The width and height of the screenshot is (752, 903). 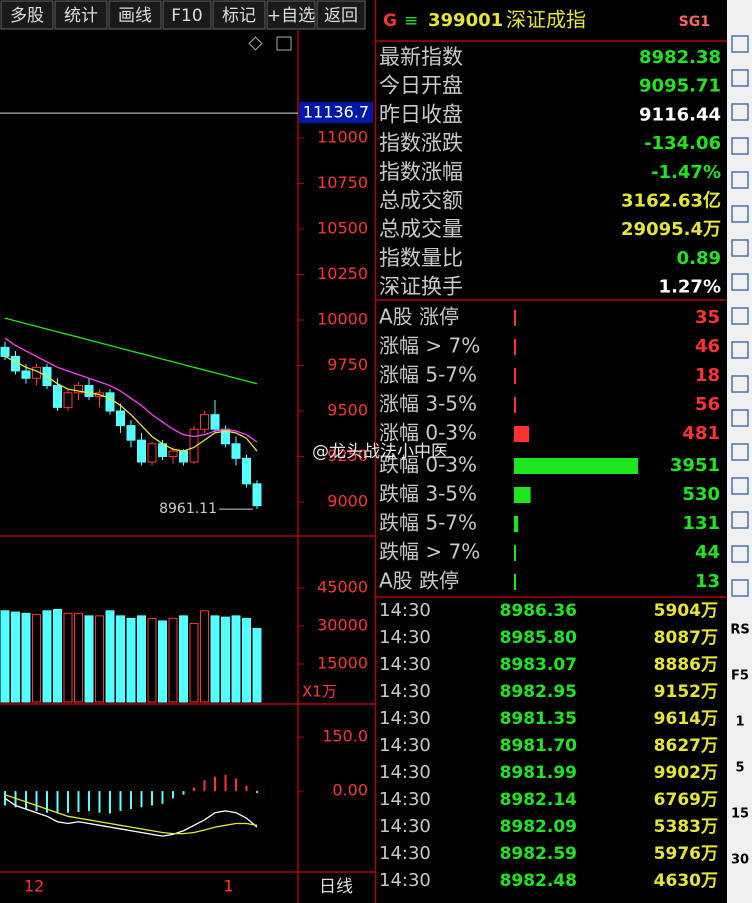 What do you see at coordinates (686, 827) in the screenshot?
I see `tick-volume: 5383万` at bounding box center [686, 827].